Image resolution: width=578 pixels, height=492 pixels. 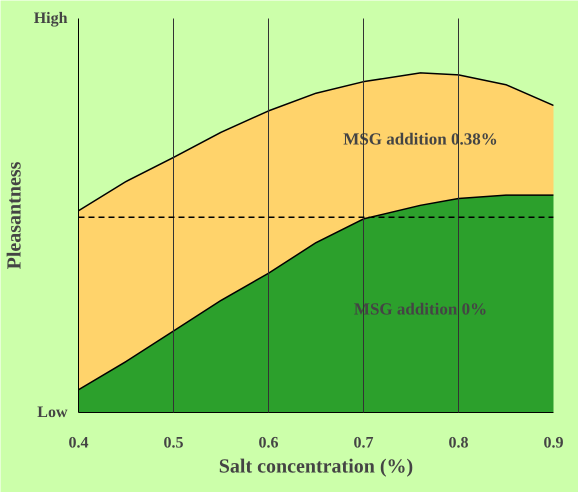 I want to click on x-tick-label: 0.9, so click(x=554, y=443).